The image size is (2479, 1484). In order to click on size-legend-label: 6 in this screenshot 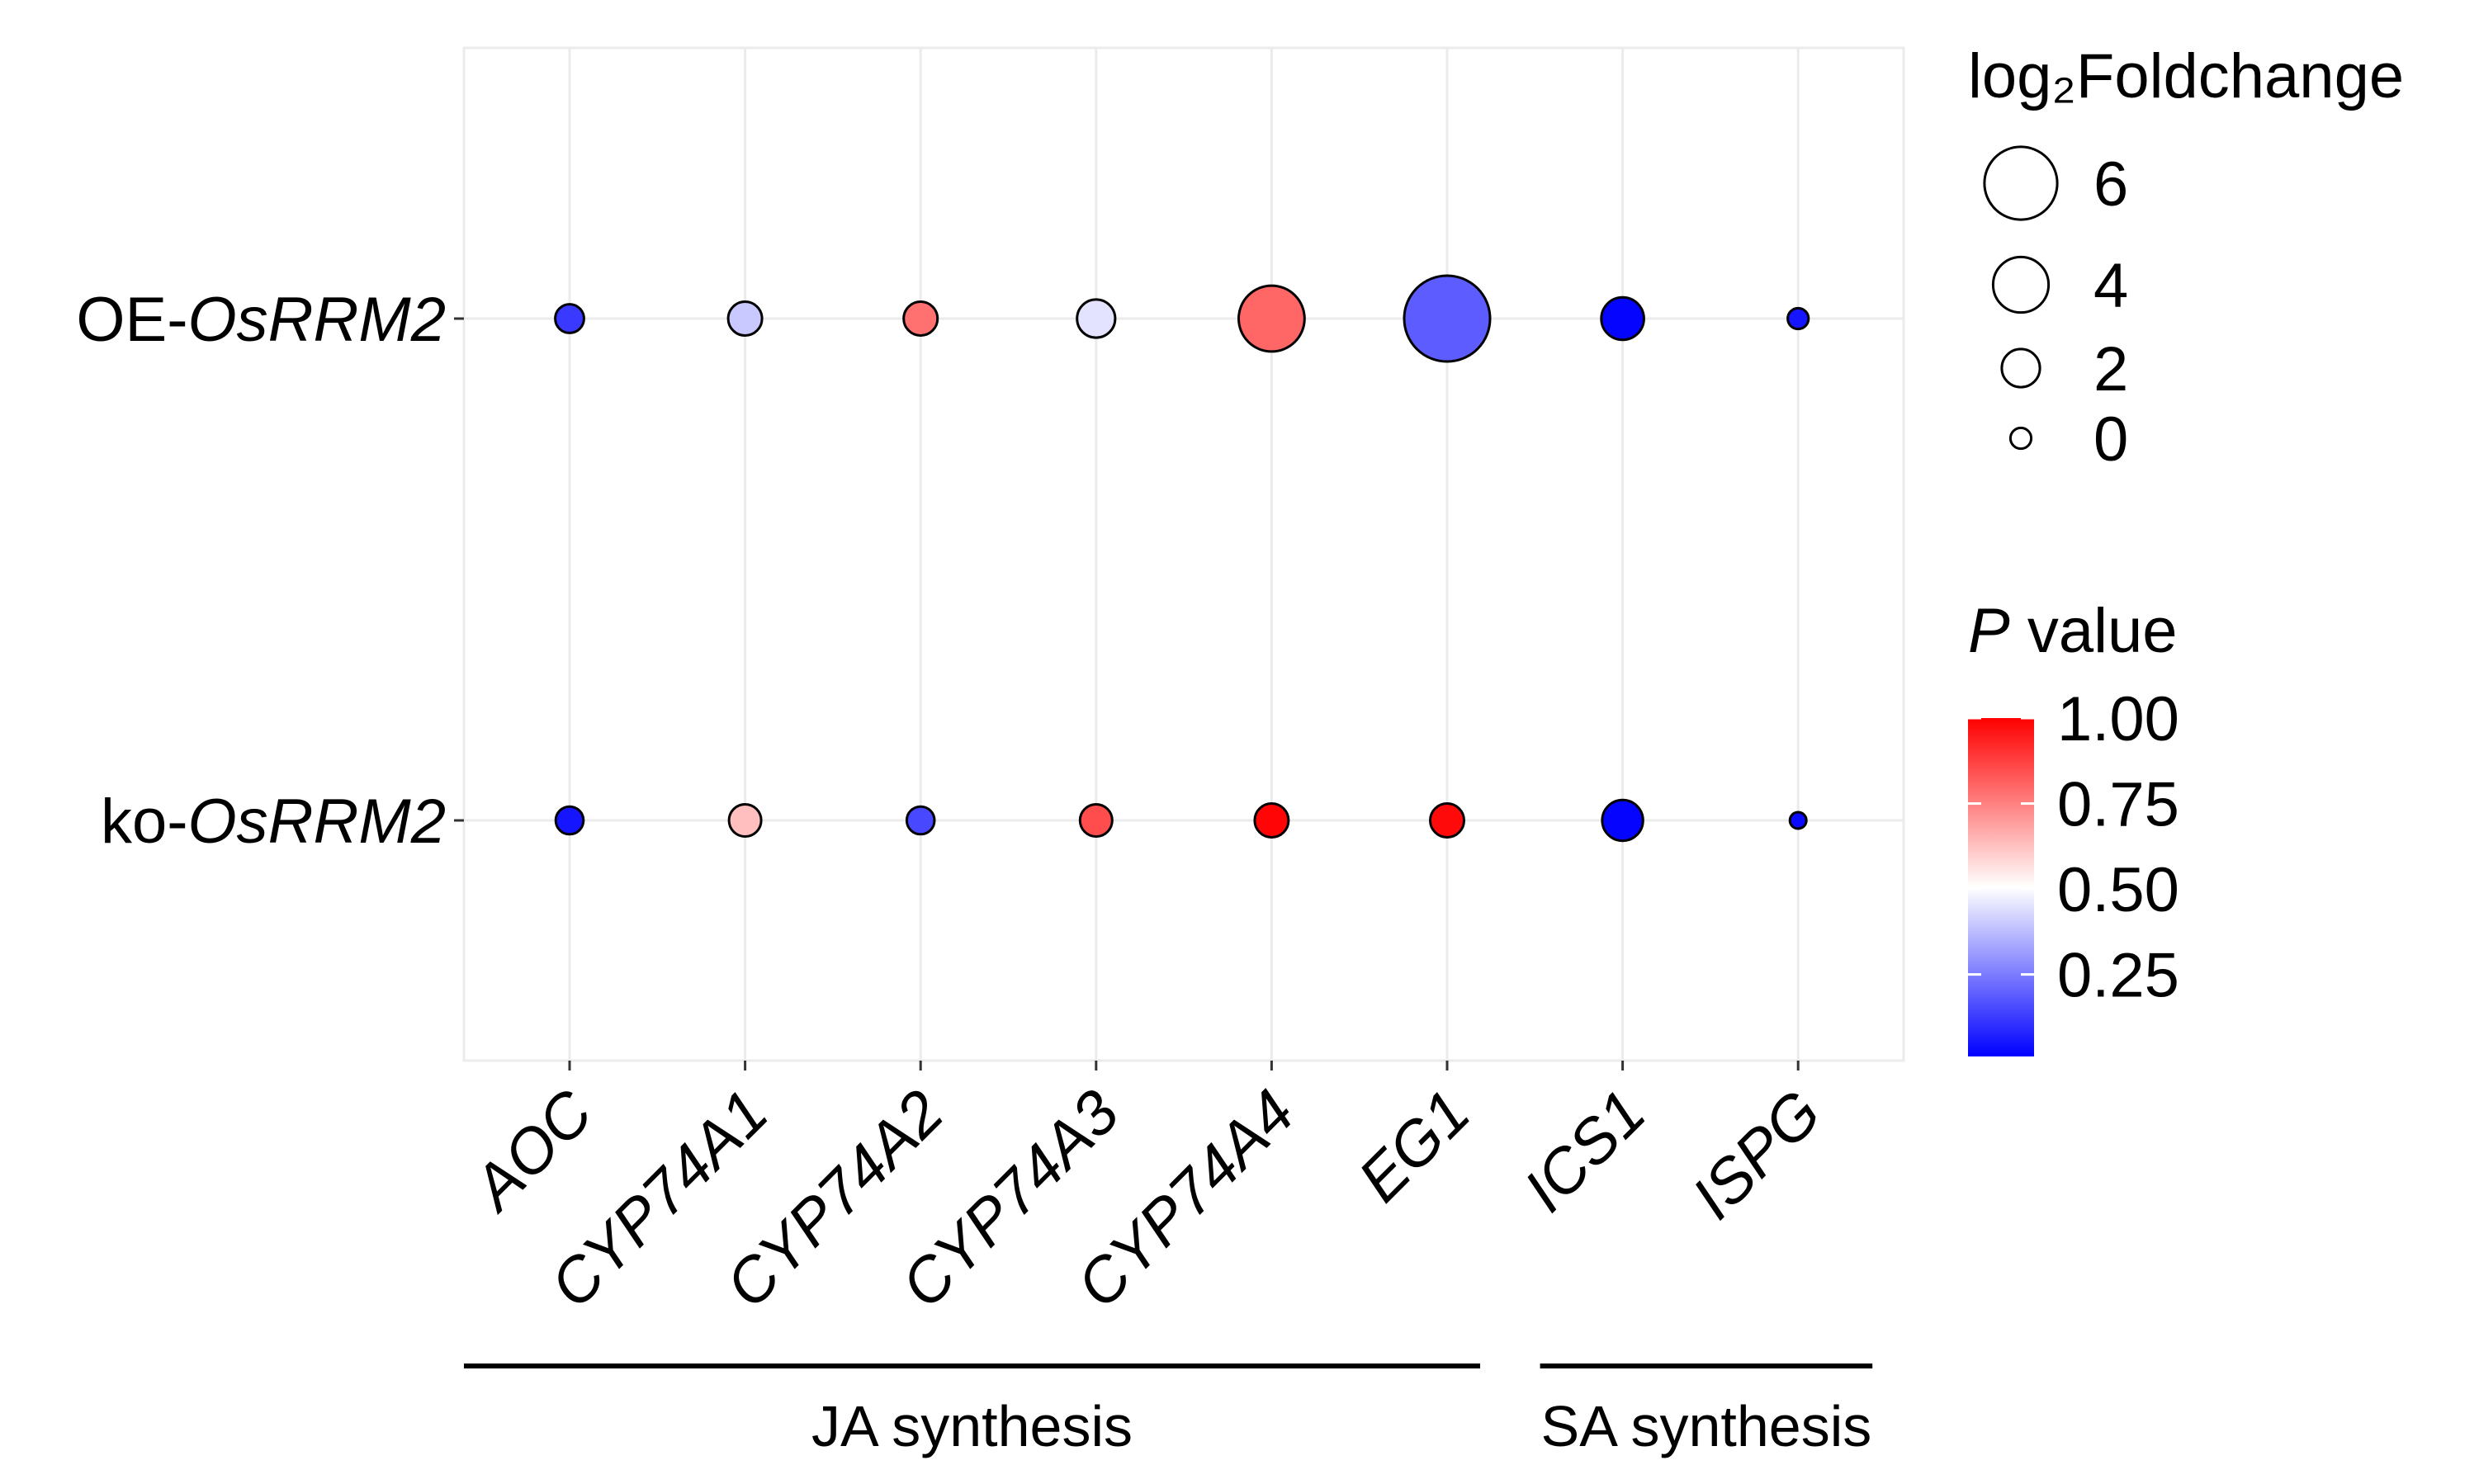, I will do `click(2110, 184)`.